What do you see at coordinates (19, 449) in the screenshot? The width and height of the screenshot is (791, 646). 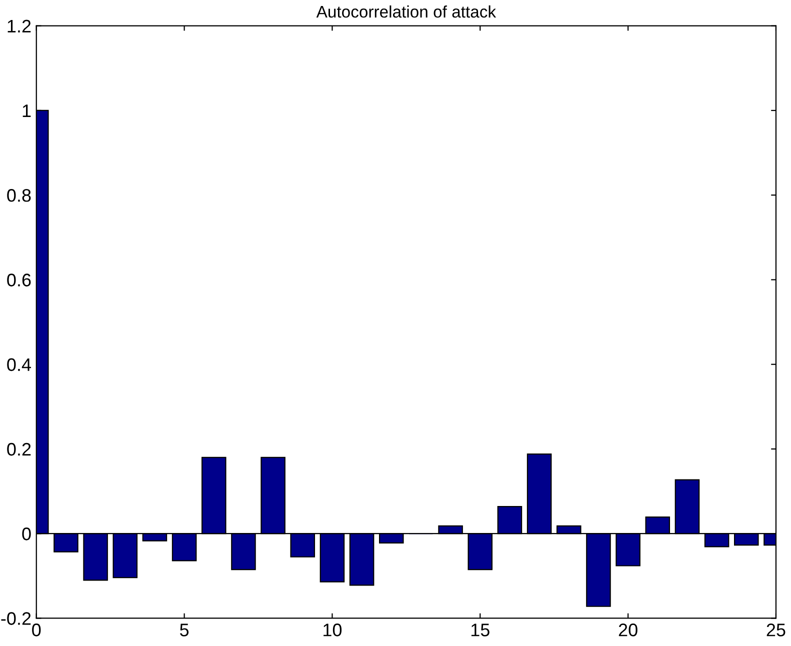 I see `y-tick-label: 0.2` at bounding box center [19, 449].